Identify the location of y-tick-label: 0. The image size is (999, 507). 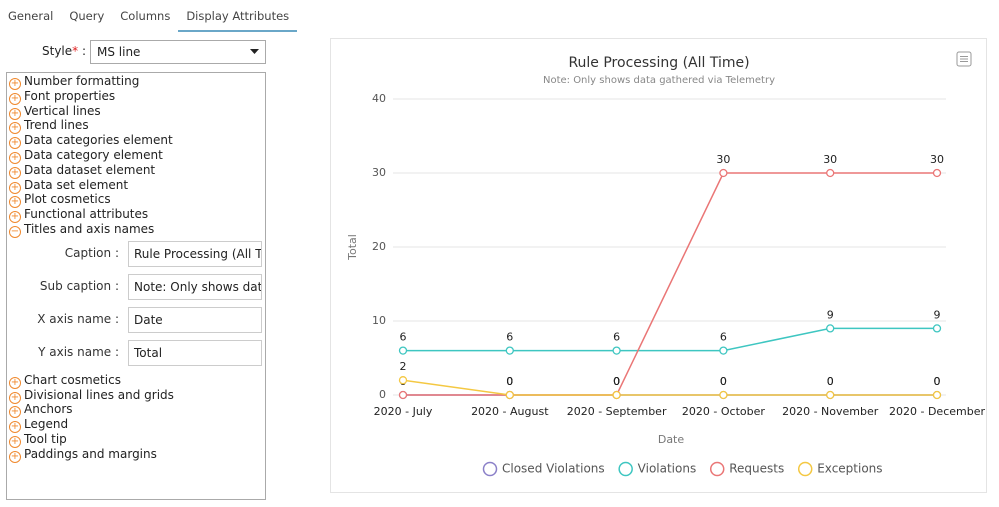
(382, 394).